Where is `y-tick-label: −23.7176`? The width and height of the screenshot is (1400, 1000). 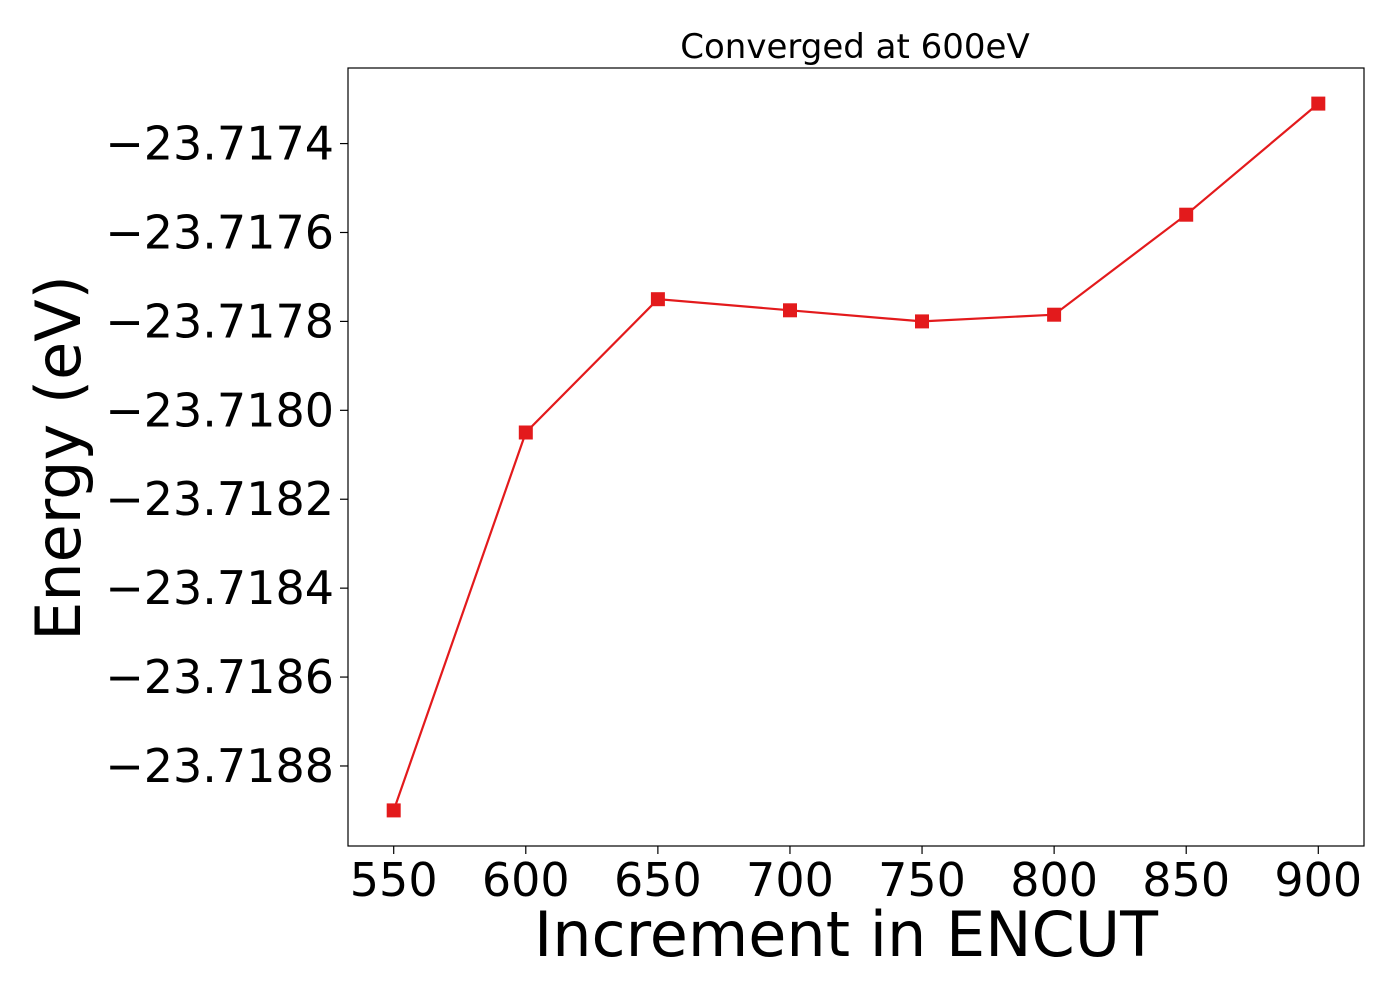 y-tick-label: −23.7176 is located at coordinates (219, 232).